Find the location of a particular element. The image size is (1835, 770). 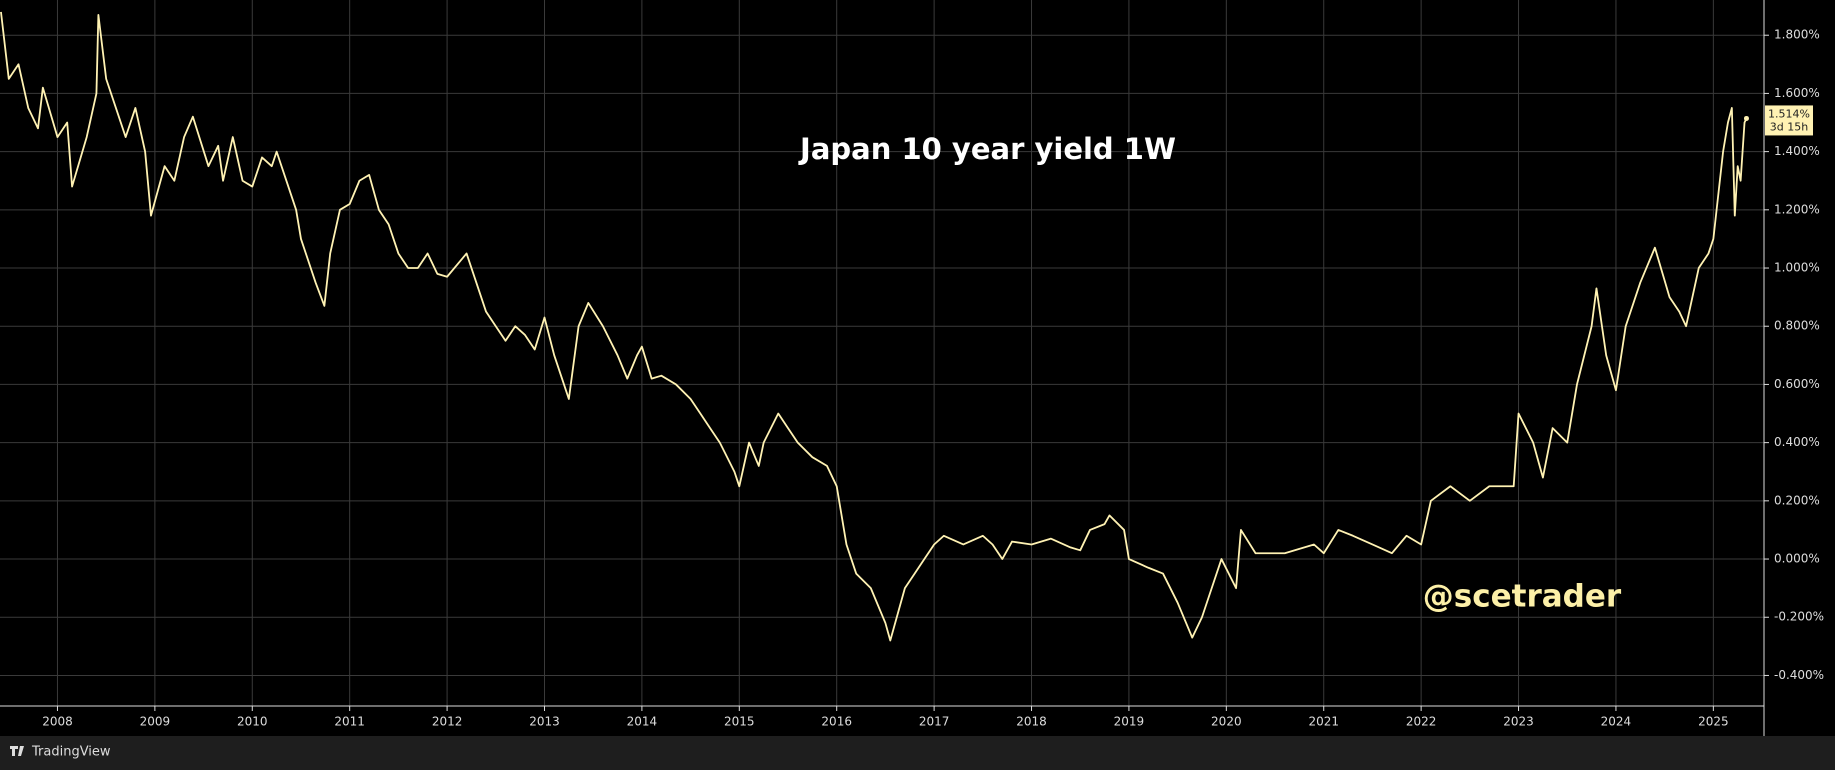

footer is located at coordinates (917, 753).